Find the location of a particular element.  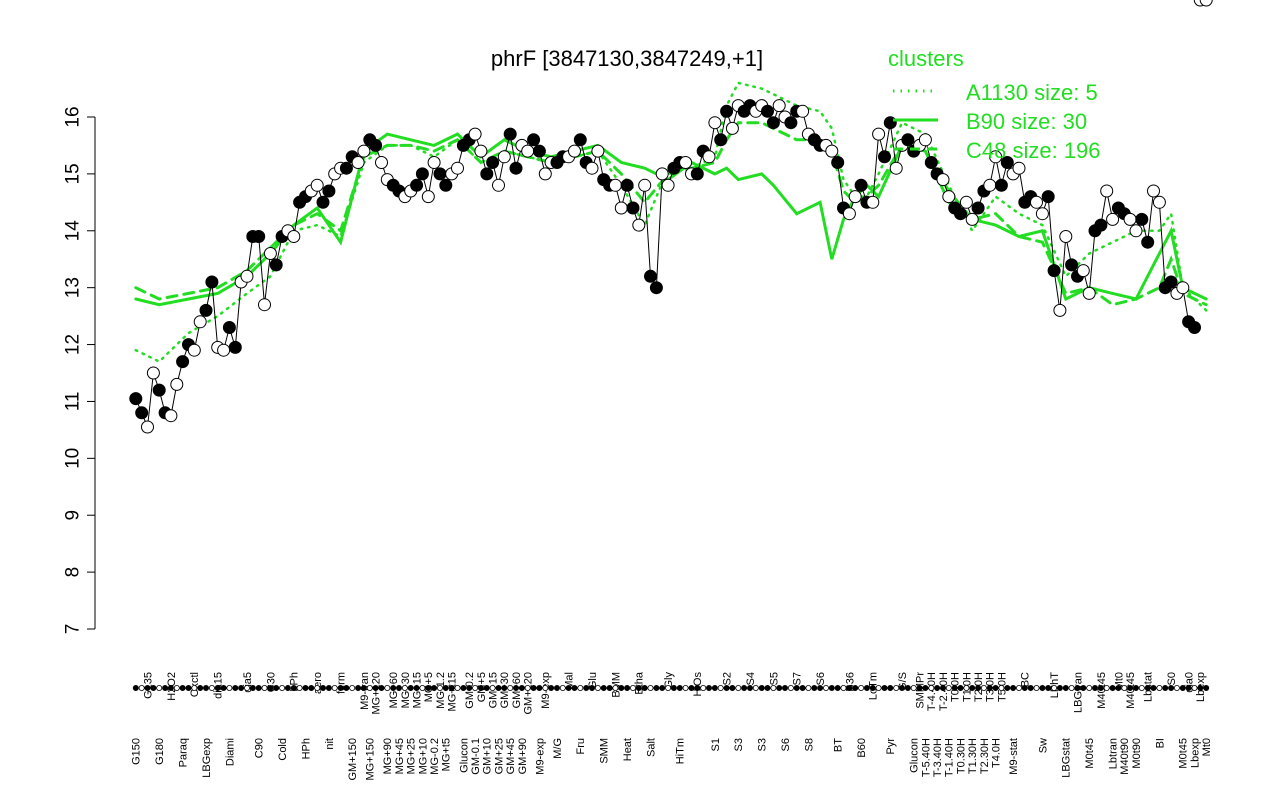

x-tick-label: LBGtran is located at coordinates (1078, 692).